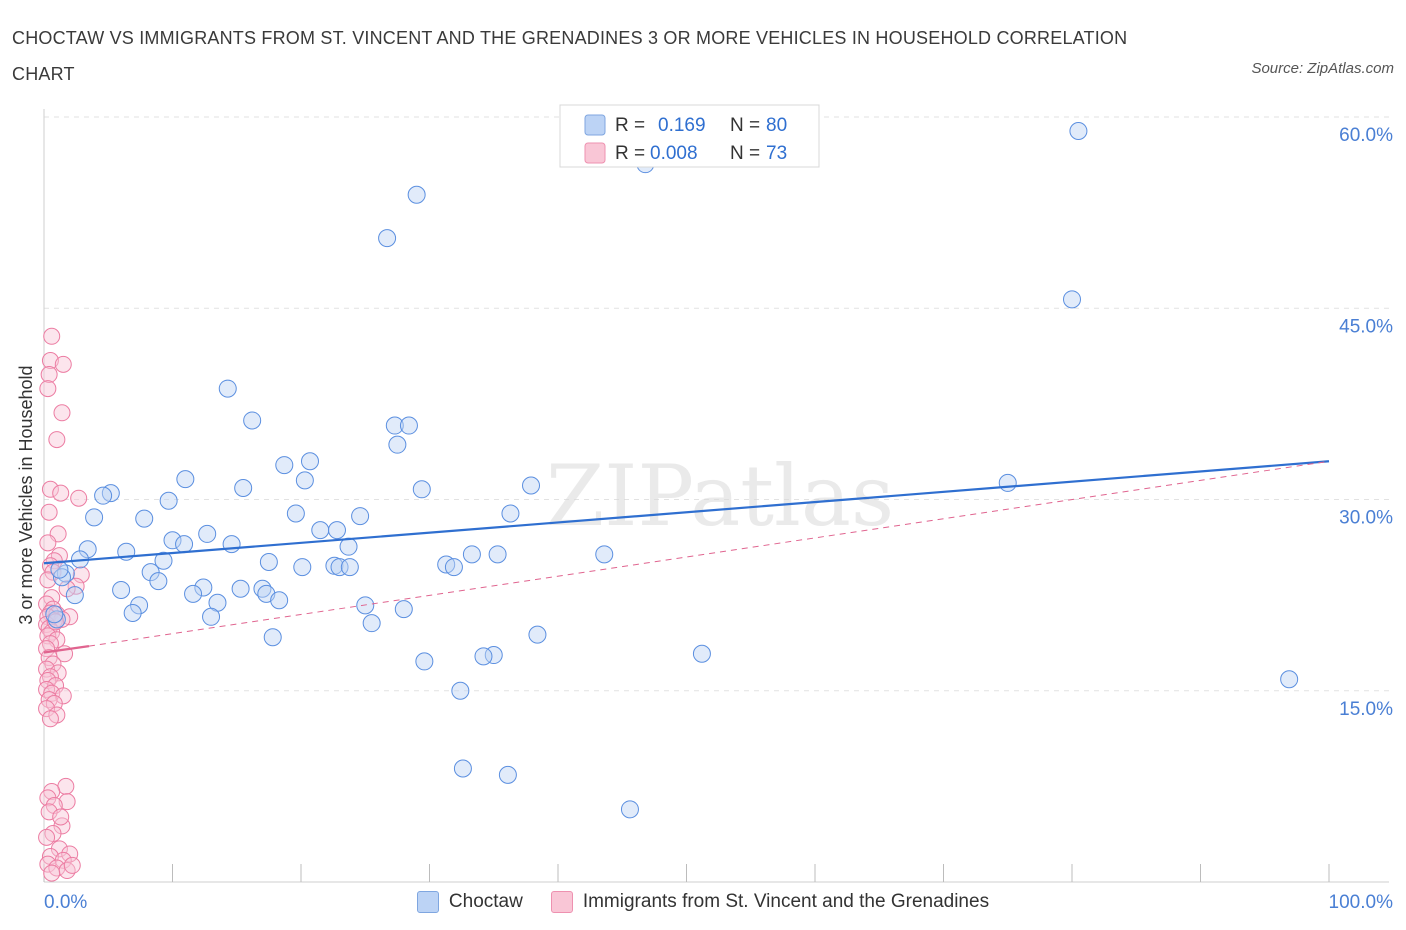  I want to click on stats-n-label-pink: N =, so click(745, 153).